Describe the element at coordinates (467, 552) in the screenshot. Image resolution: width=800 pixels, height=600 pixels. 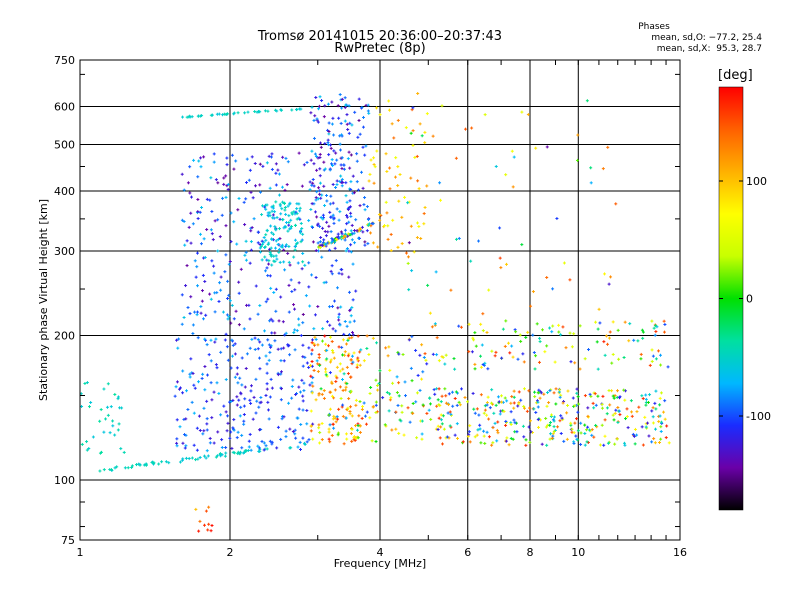
I see `x-tick-label: 6` at that location.